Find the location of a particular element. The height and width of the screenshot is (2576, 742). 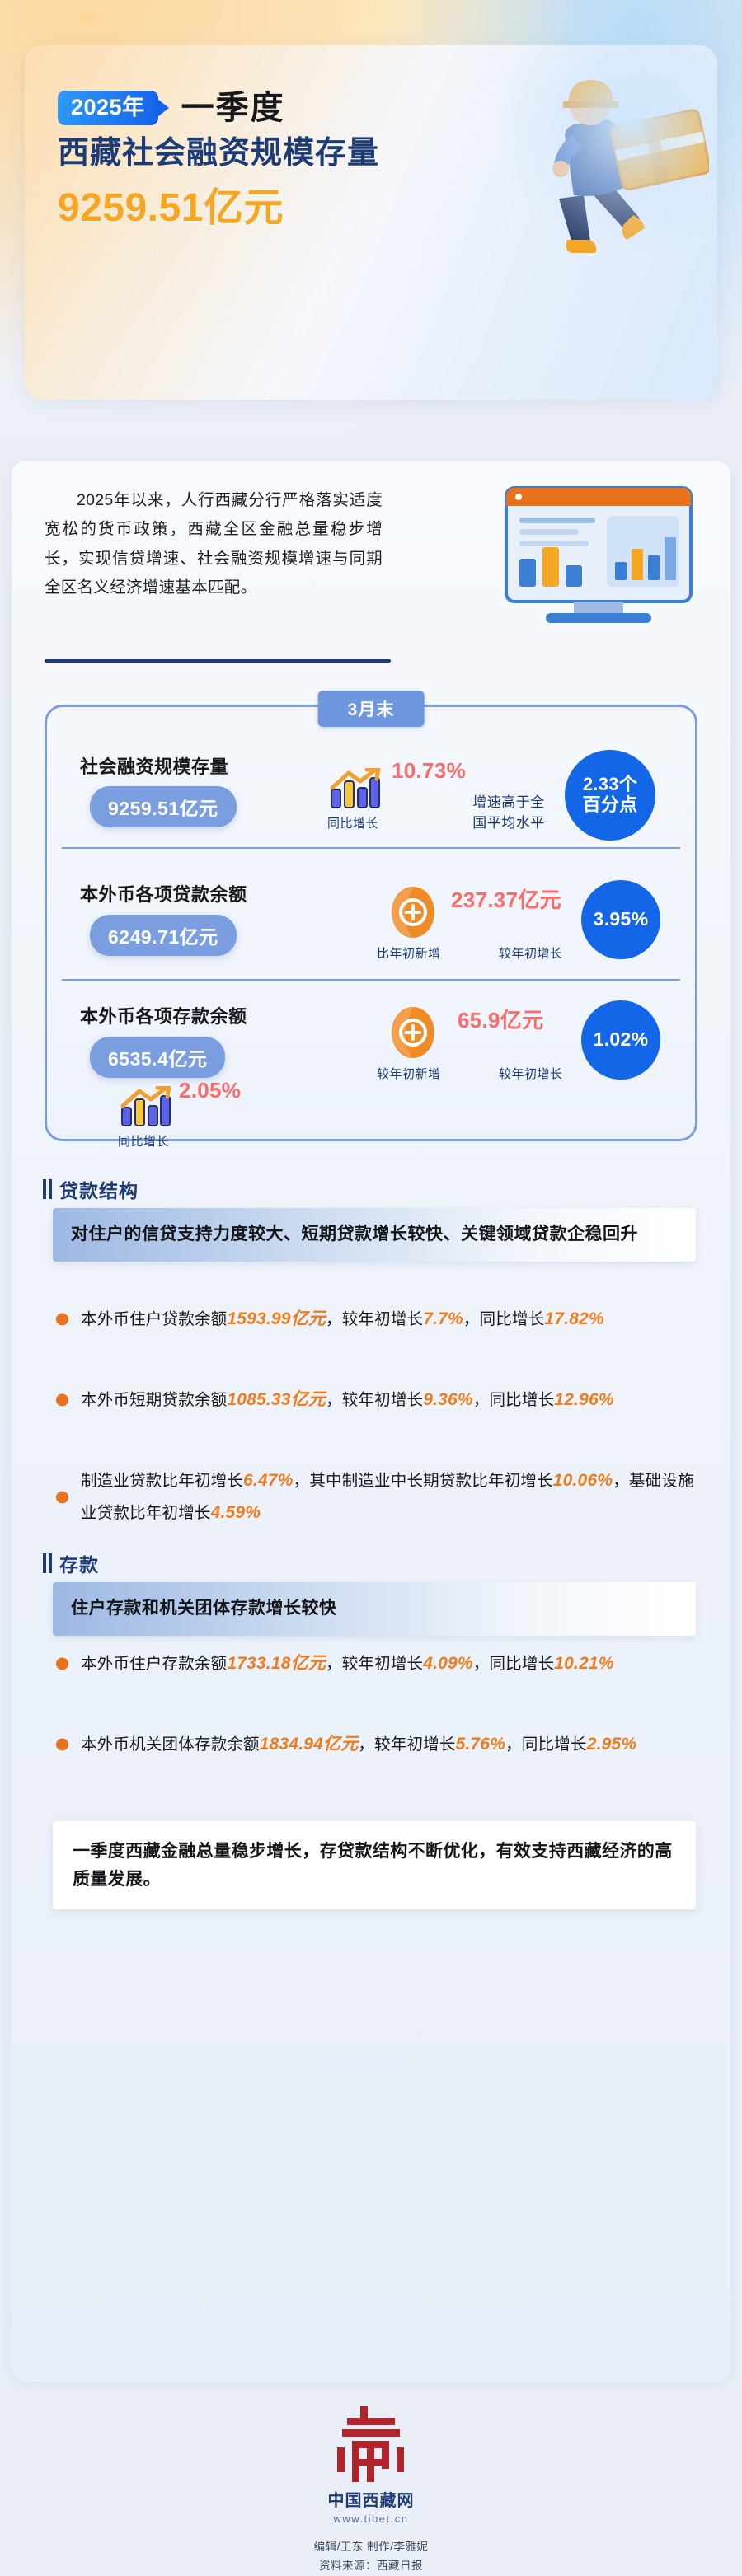

new-increase-amount: 65.9亿元 is located at coordinates (501, 1020).